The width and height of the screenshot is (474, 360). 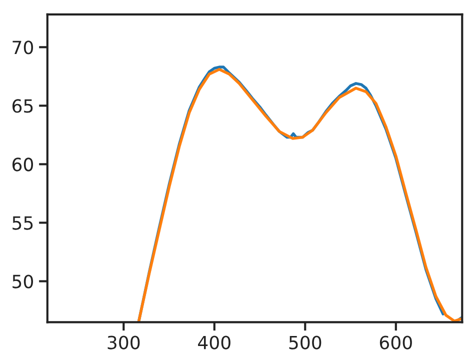 What do you see at coordinates (23, 165) in the screenshot?
I see `y-tick-label: 60` at bounding box center [23, 165].